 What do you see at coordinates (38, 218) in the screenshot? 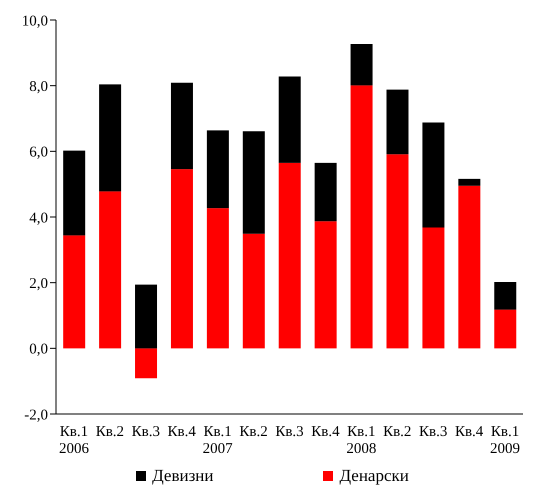
I see `y-tick-label: 4,0` at bounding box center [38, 218].